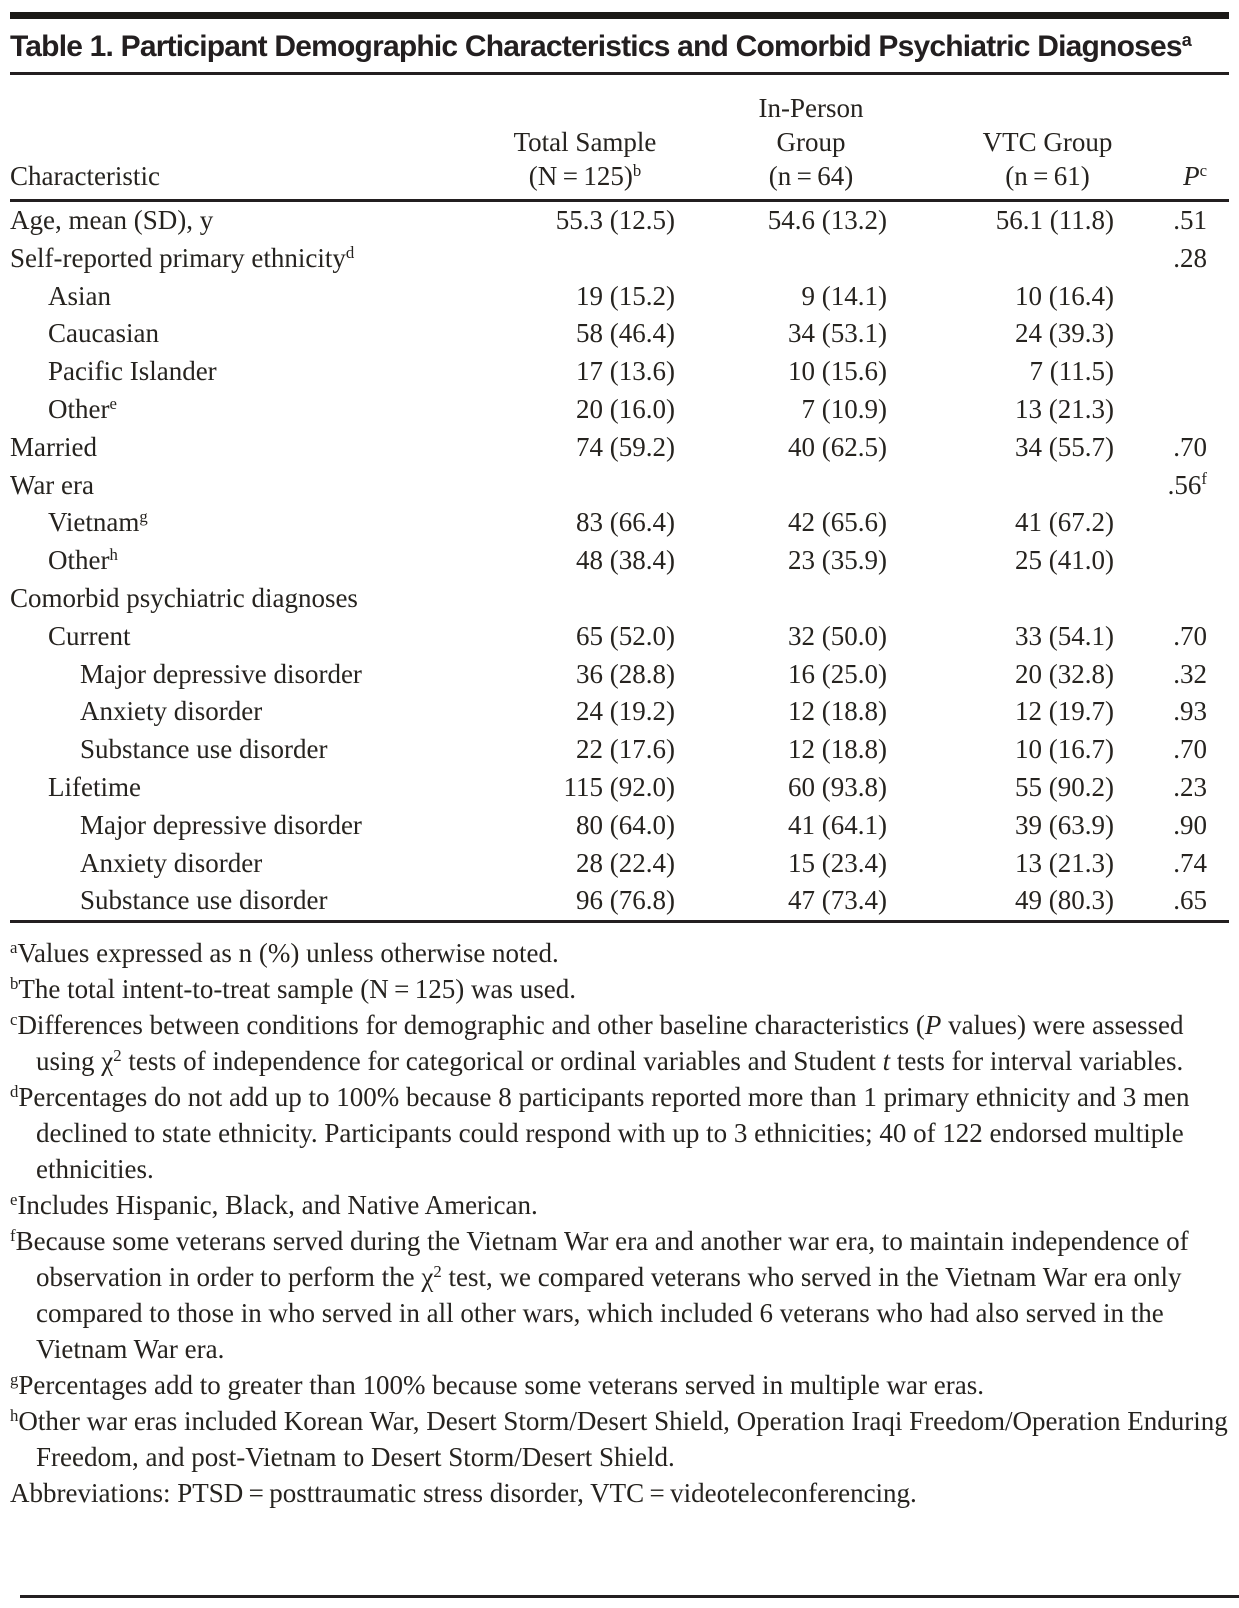  I want to click on cell-p: .23, so click(1190, 786).